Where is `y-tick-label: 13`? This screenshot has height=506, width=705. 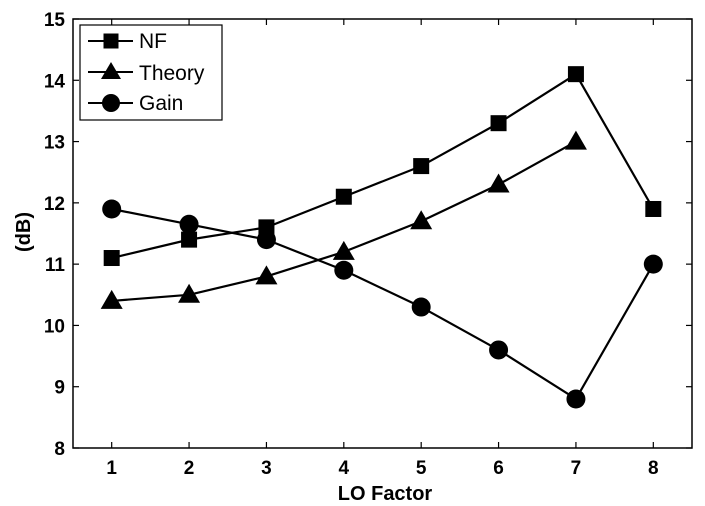 y-tick-label: 13 is located at coordinates (54, 143).